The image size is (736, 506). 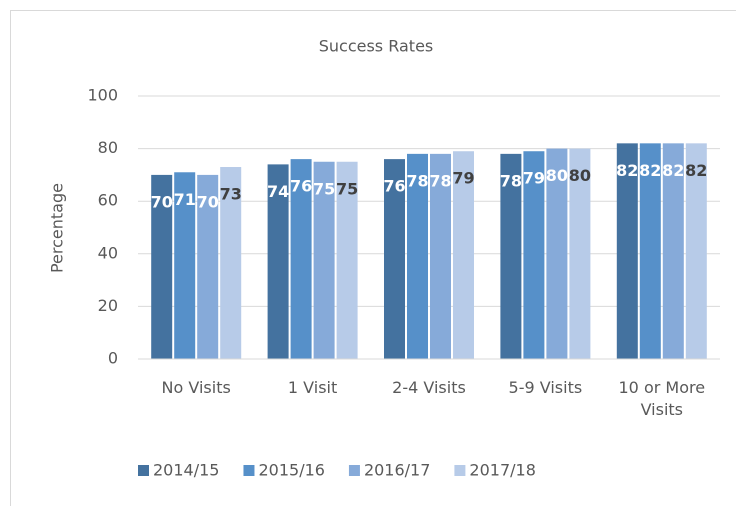 What do you see at coordinates (185, 199) in the screenshot?
I see `data-label: 71` at bounding box center [185, 199].